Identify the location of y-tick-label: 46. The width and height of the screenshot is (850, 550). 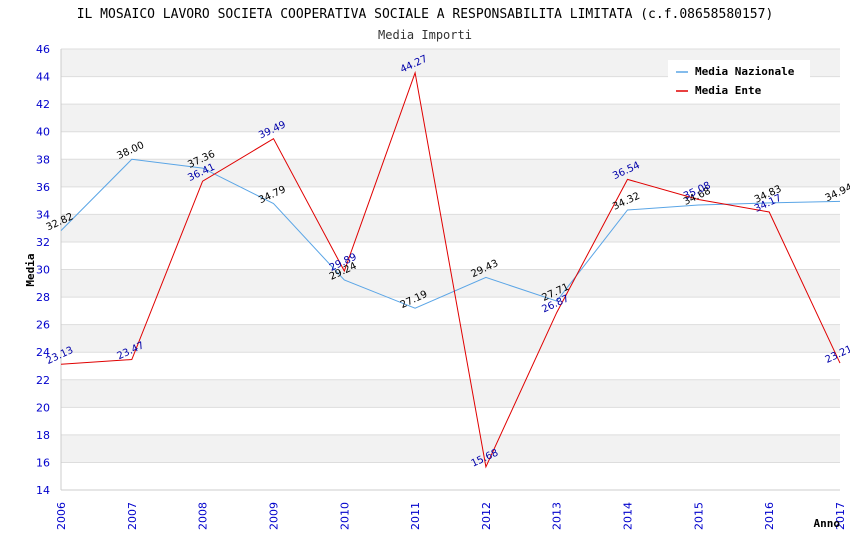
(43, 49).